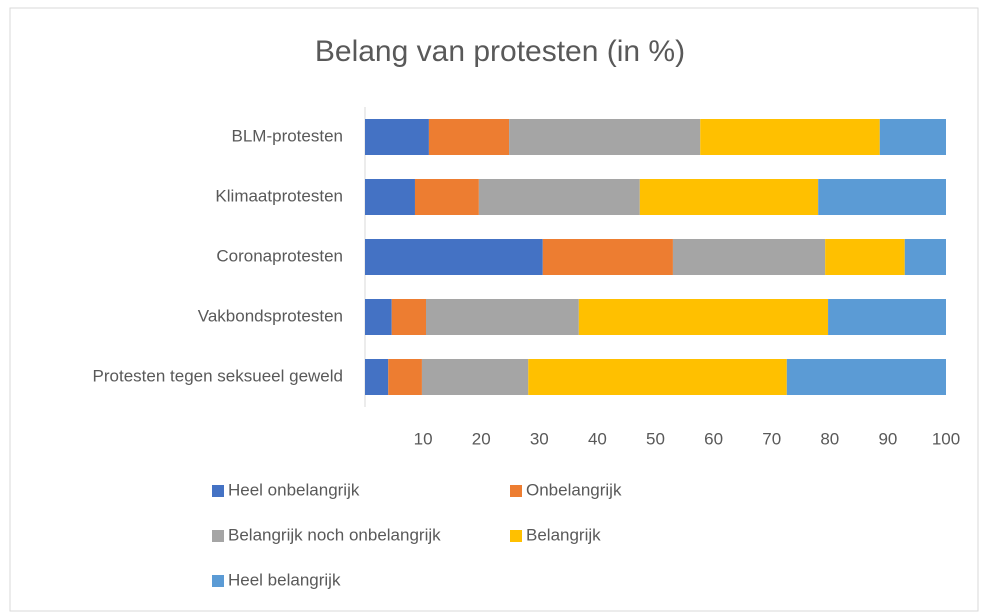 Image resolution: width=981 pixels, height=612 pixels. I want to click on x-tick-label: 100, so click(946, 438).